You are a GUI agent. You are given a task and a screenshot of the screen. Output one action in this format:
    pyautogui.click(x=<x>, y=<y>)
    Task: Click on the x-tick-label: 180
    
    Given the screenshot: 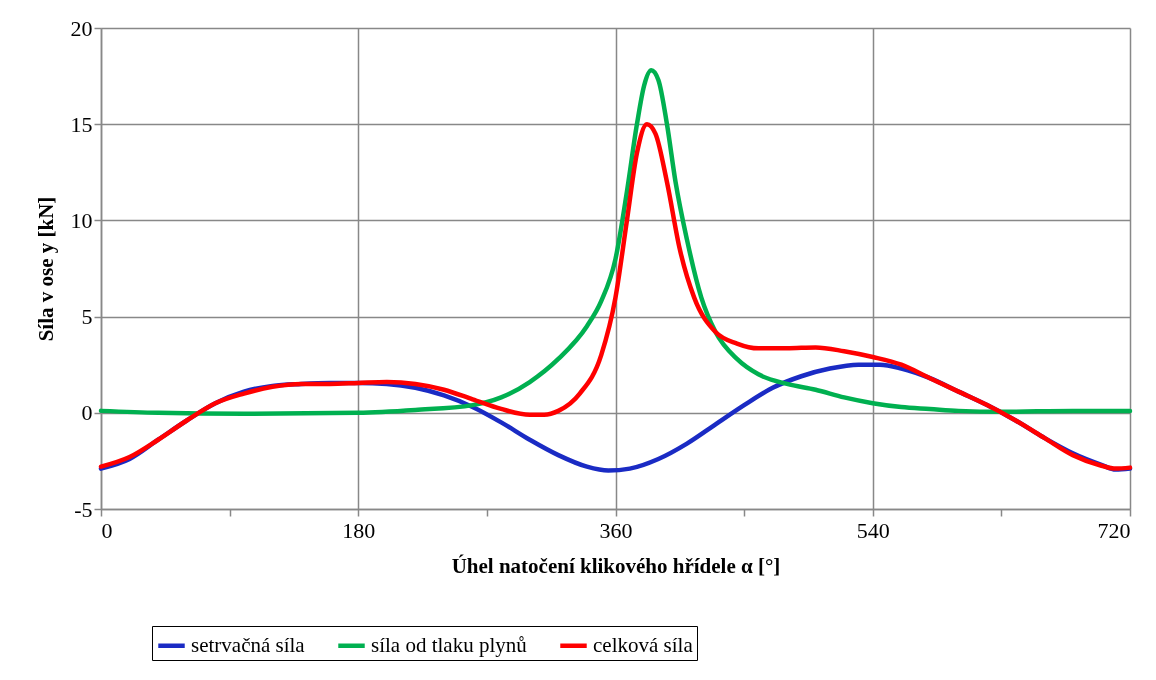 What is the action you would take?
    pyautogui.click(x=359, y=530)
    